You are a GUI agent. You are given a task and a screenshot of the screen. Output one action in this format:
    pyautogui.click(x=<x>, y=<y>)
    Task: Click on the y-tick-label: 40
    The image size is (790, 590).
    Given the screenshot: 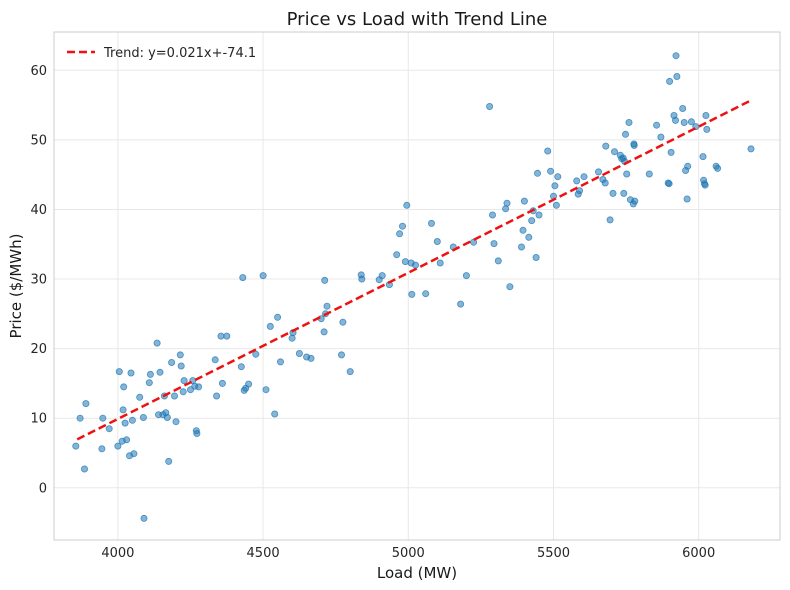 What is the action you would take?
    pyautogui.click(x=38, y=210)
    